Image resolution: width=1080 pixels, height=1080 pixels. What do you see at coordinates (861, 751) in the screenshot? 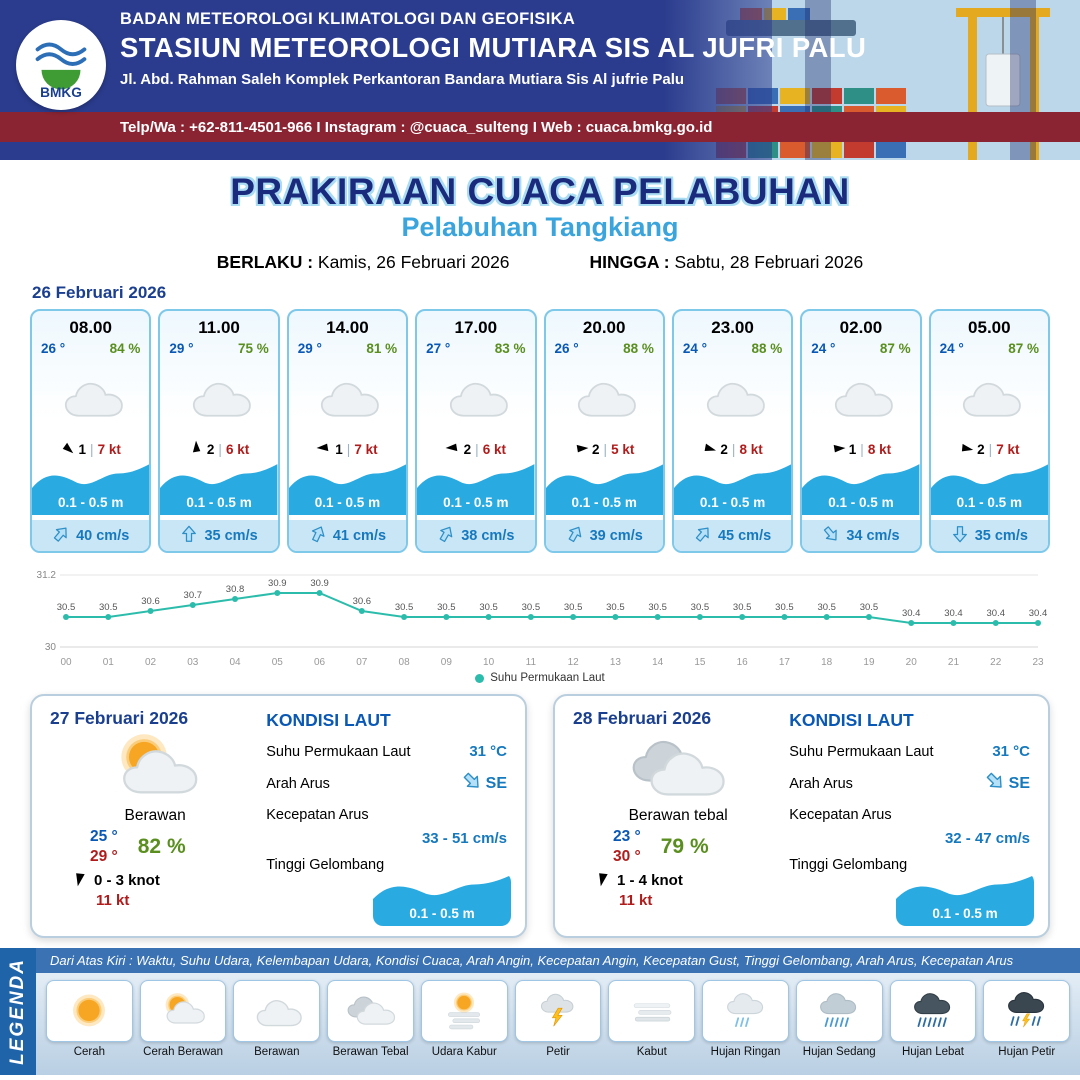
I see `sst-label: Suhu Permukaan Laut` at bounding box center [861, 751].